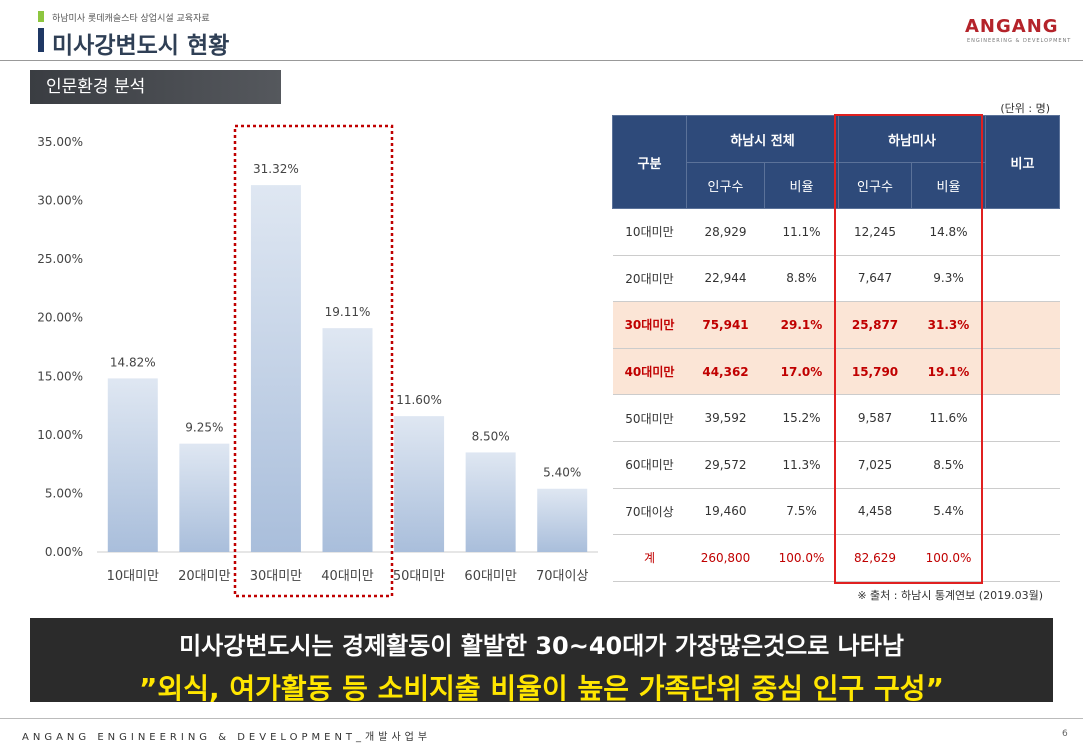 This screenshot has width=1083, height=750. What do you see at coordinates (948, 325) in the screenshot?
I see `table-cell: 31.3%` at bounding box center [948, 325].